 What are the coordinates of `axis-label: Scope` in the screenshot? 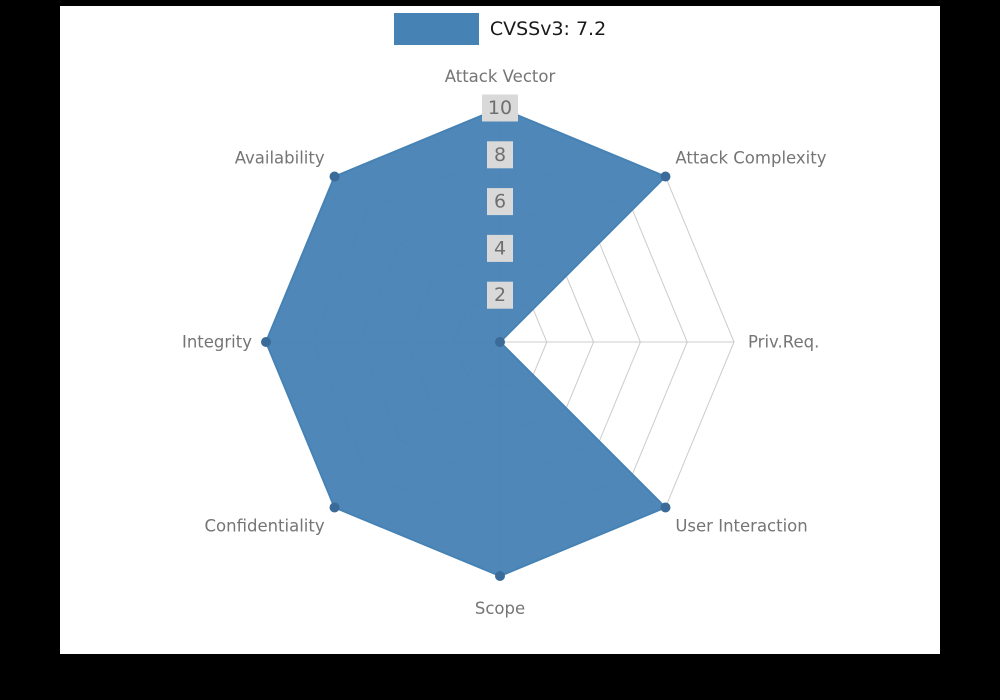 It's located at (500, 608).